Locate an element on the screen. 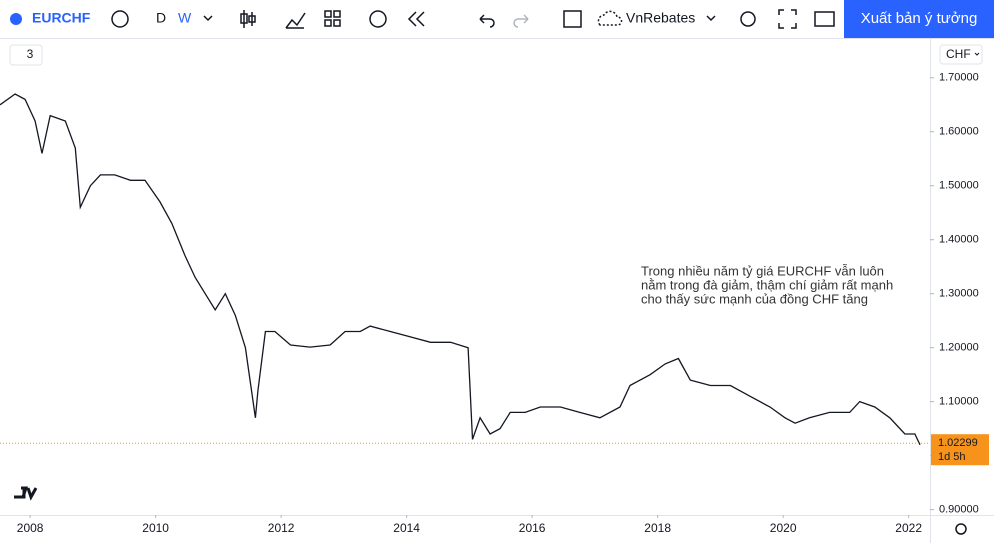 The image size is (994, 543). undo is located at coordinates (487, 21).